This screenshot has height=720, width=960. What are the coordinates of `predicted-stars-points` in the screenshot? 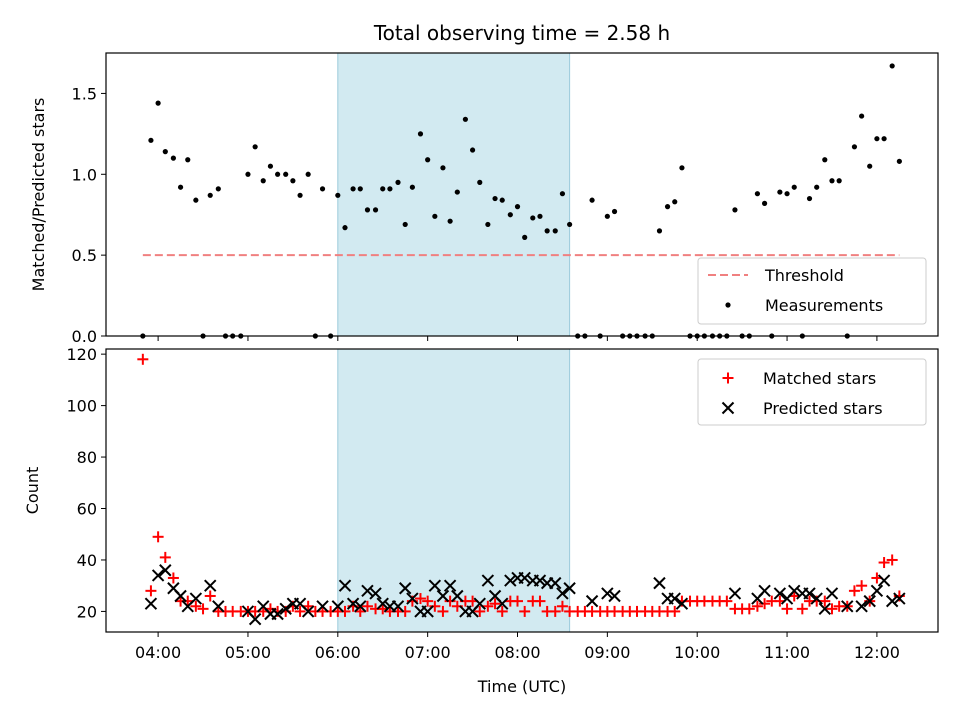 It's located at (525, 595).